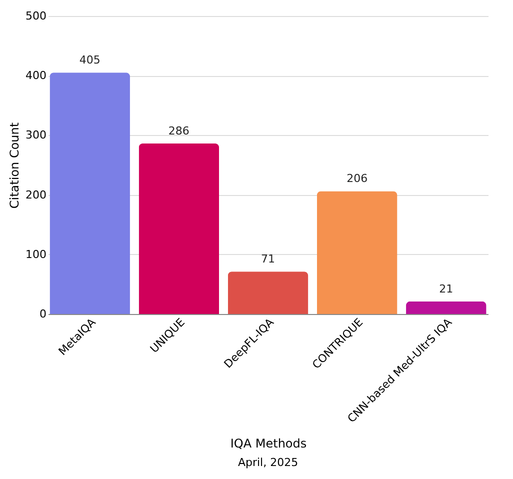  What do you see at coordinates (179, 131) in the screenshot?
I see `data-label: 286` at bounding box center [179, 131].